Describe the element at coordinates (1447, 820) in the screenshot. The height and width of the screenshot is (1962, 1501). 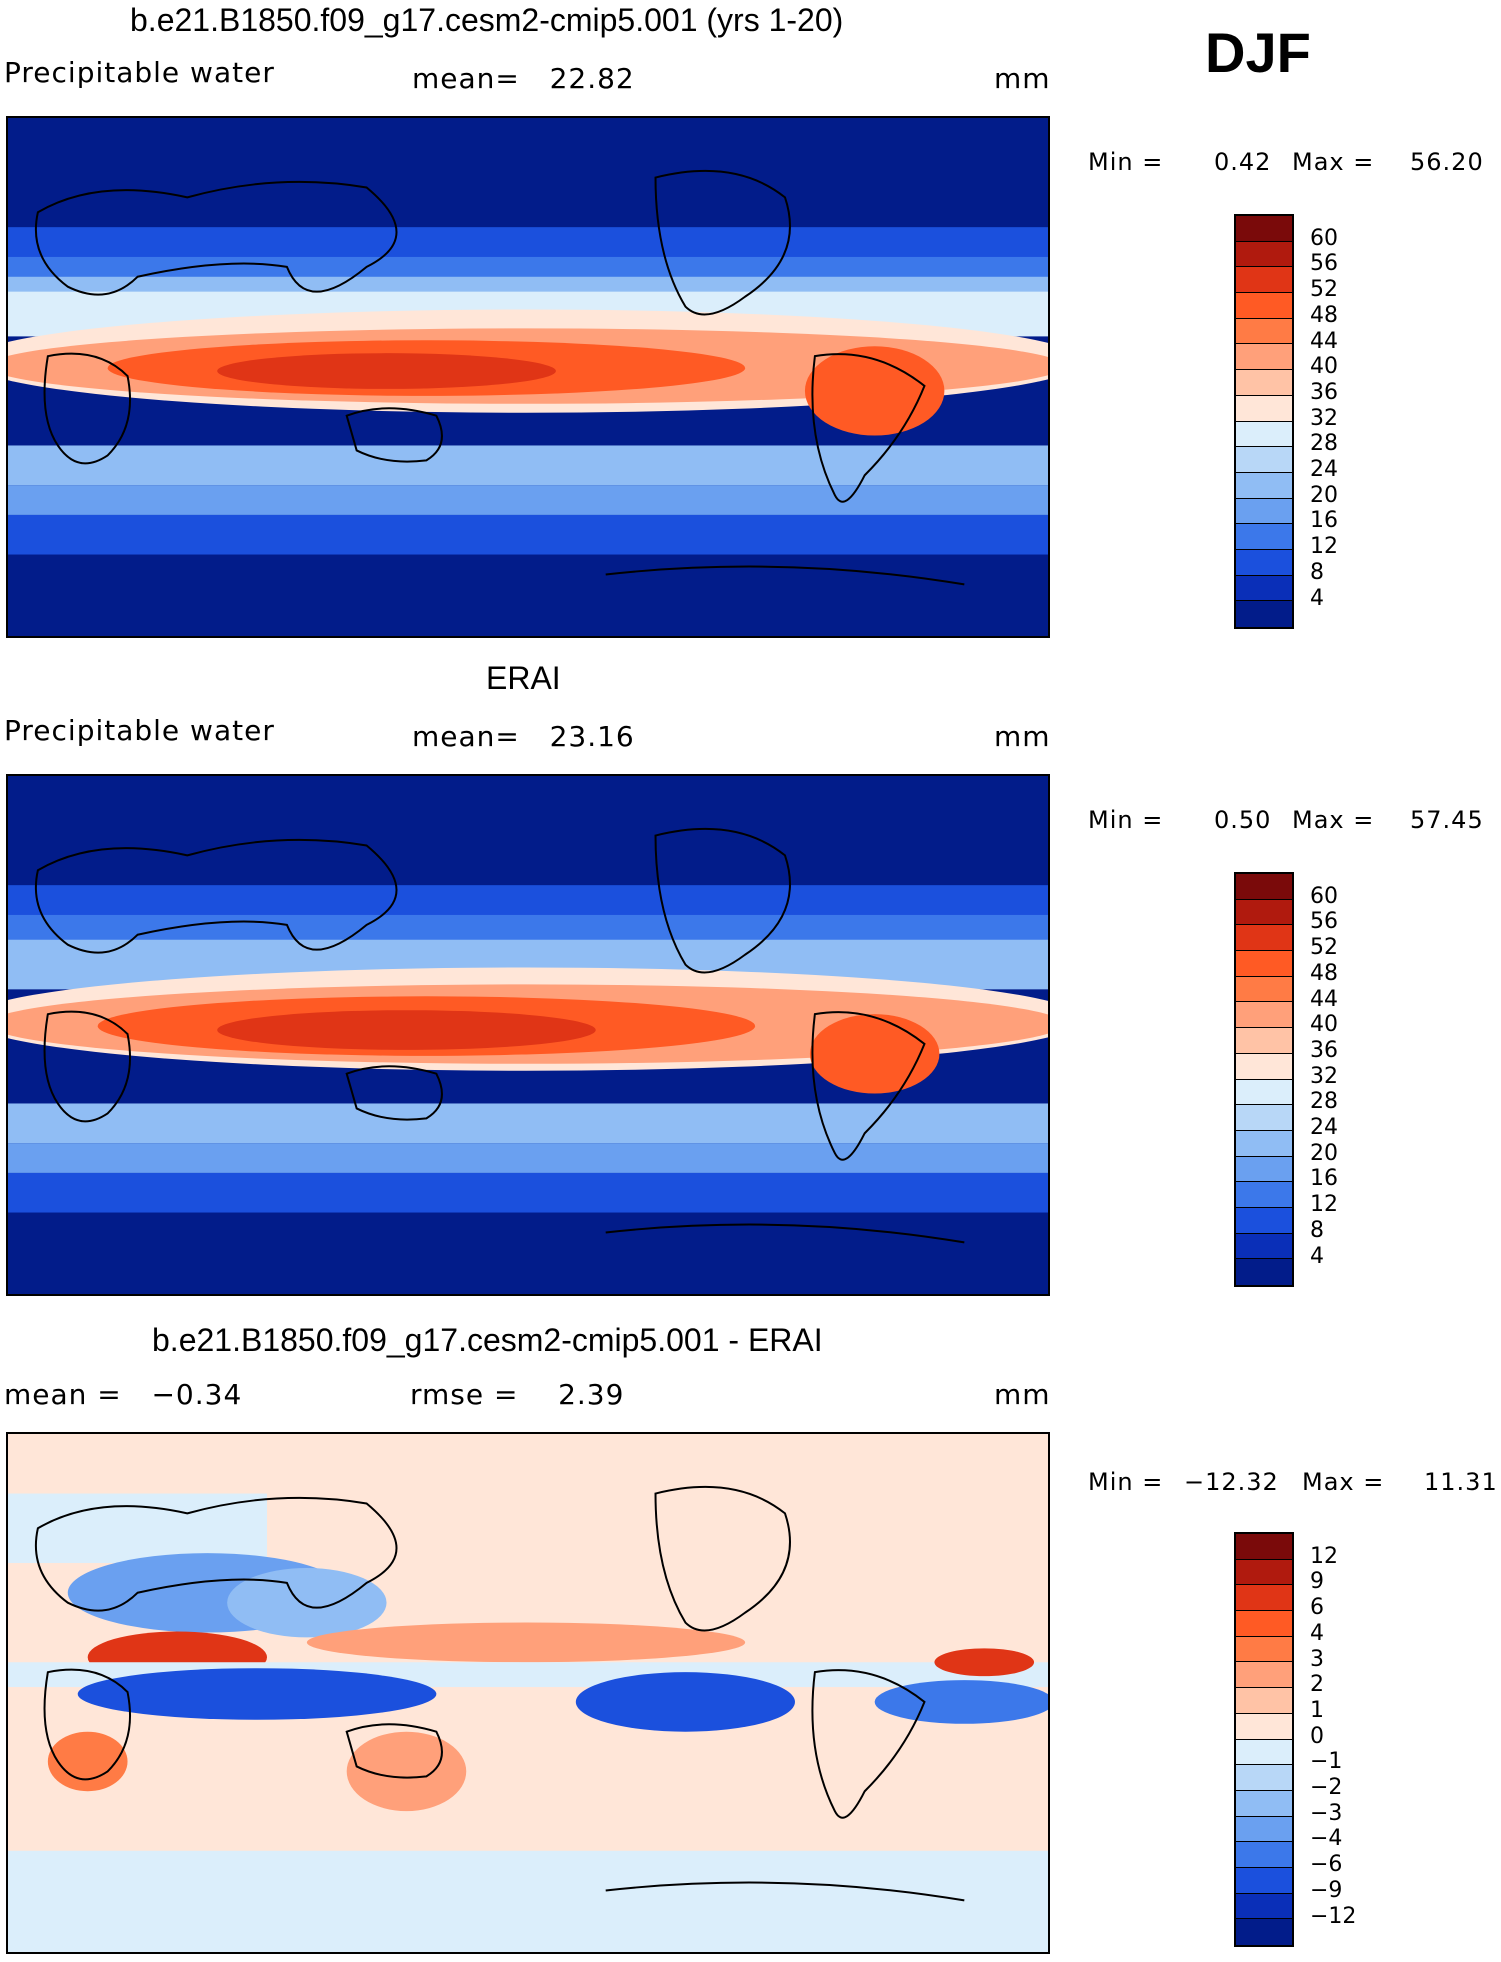
I see `panel2-max-value: 57.45` at that location.